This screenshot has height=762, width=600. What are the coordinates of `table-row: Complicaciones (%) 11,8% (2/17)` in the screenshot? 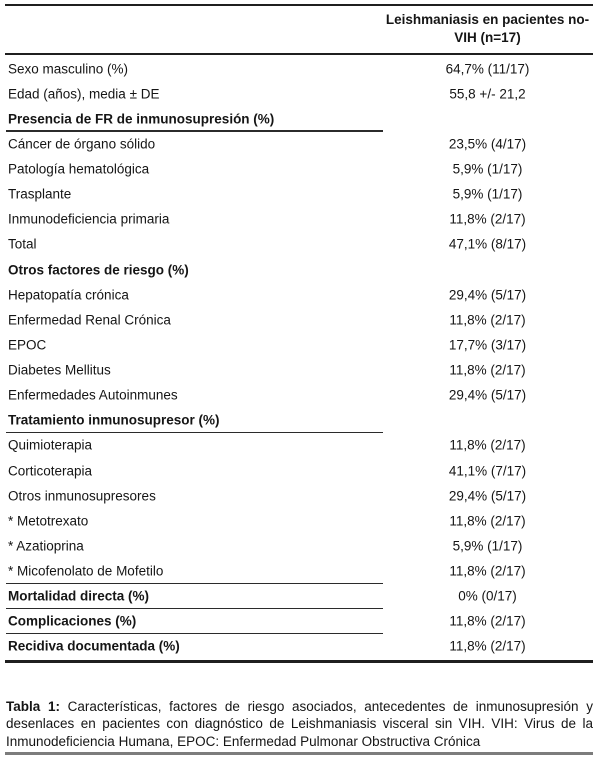 It's located at (300, 622).